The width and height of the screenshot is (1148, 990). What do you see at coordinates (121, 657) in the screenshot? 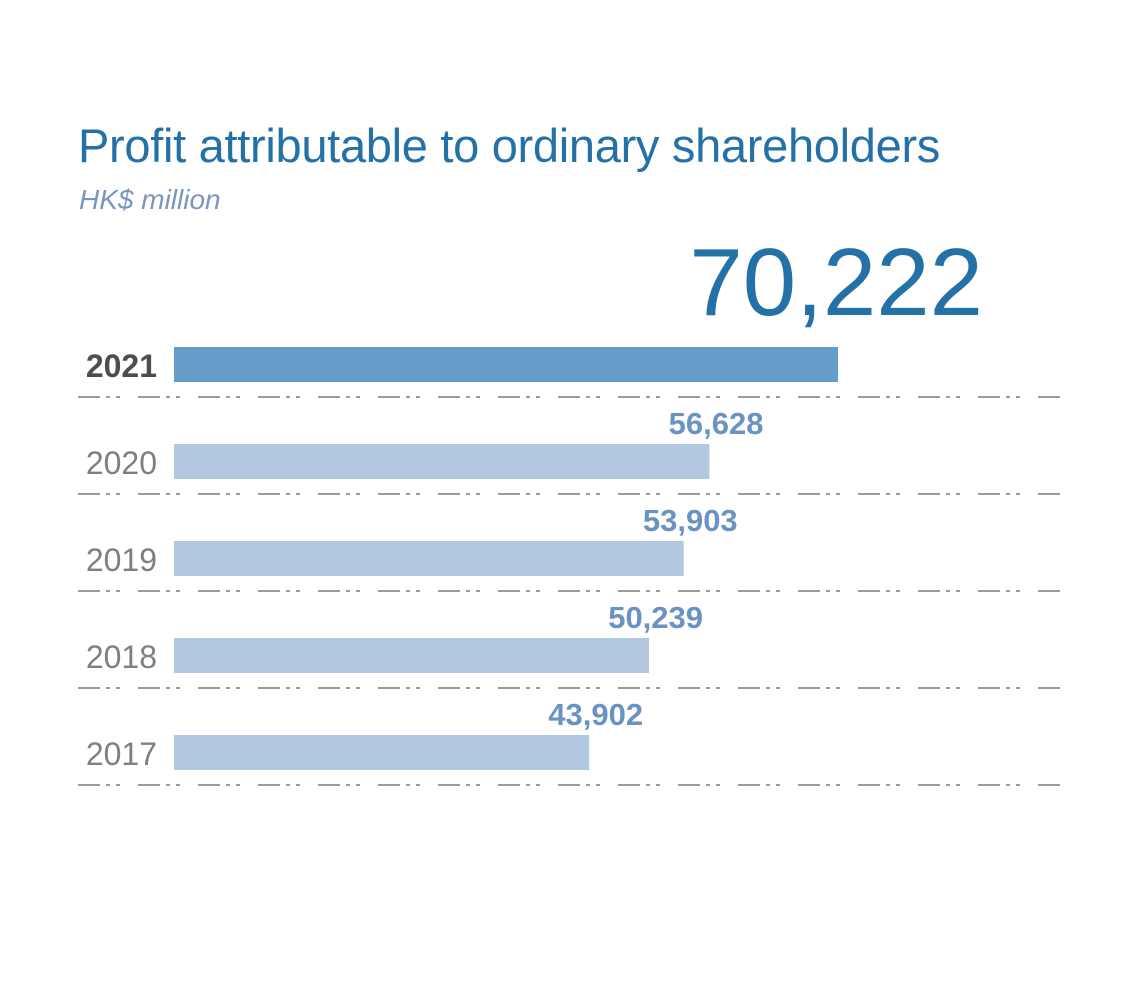
I see `year-label-2018: 2018` at bounding box center [121, 657].